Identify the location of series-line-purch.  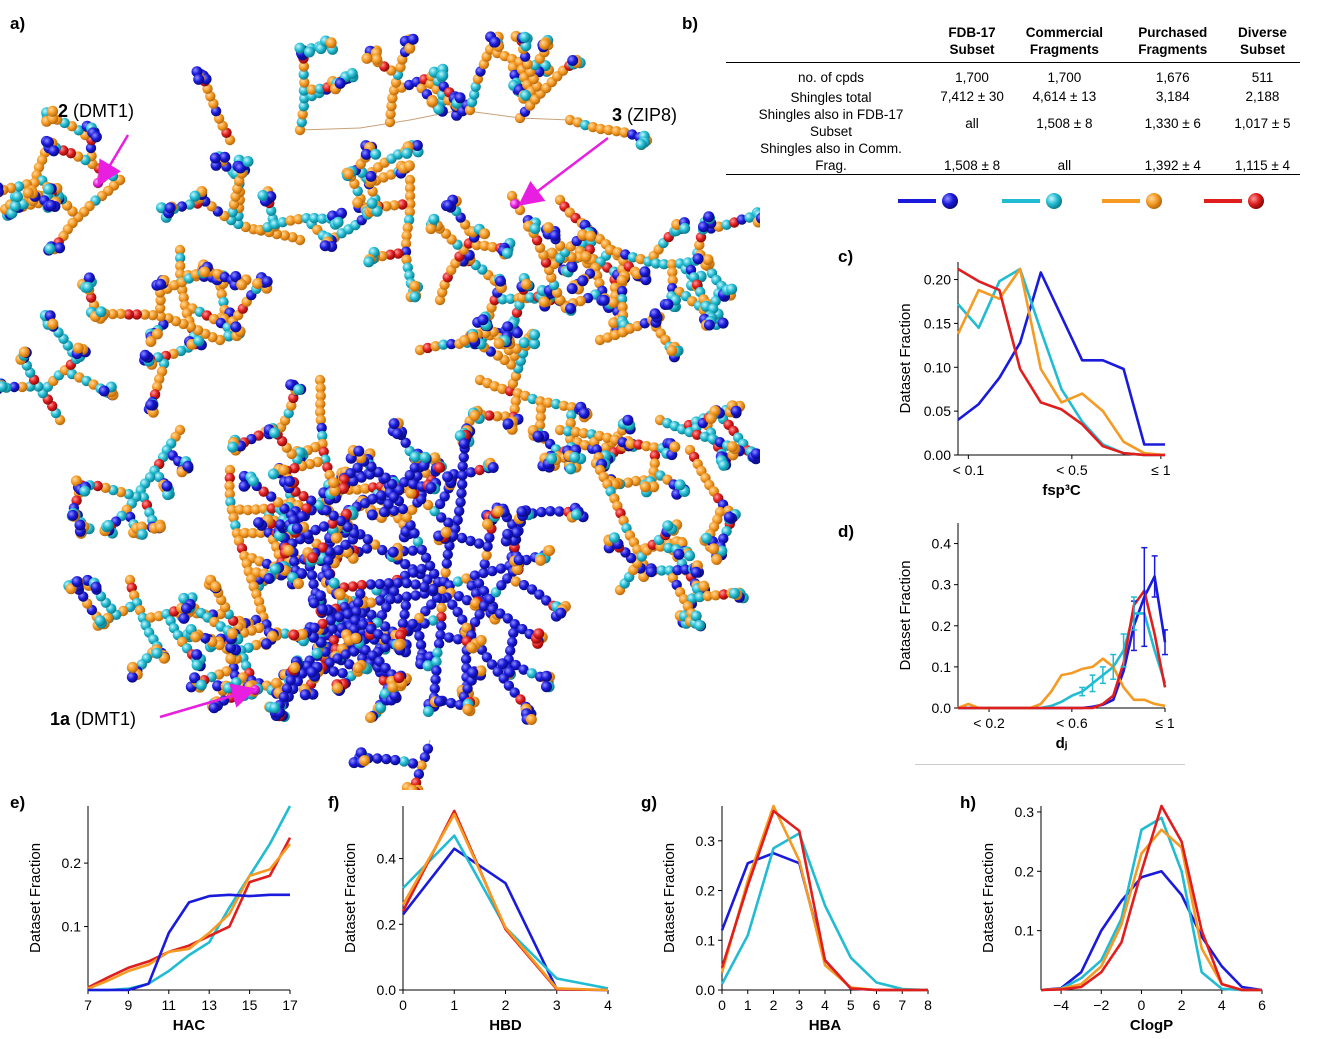
(189, 916).